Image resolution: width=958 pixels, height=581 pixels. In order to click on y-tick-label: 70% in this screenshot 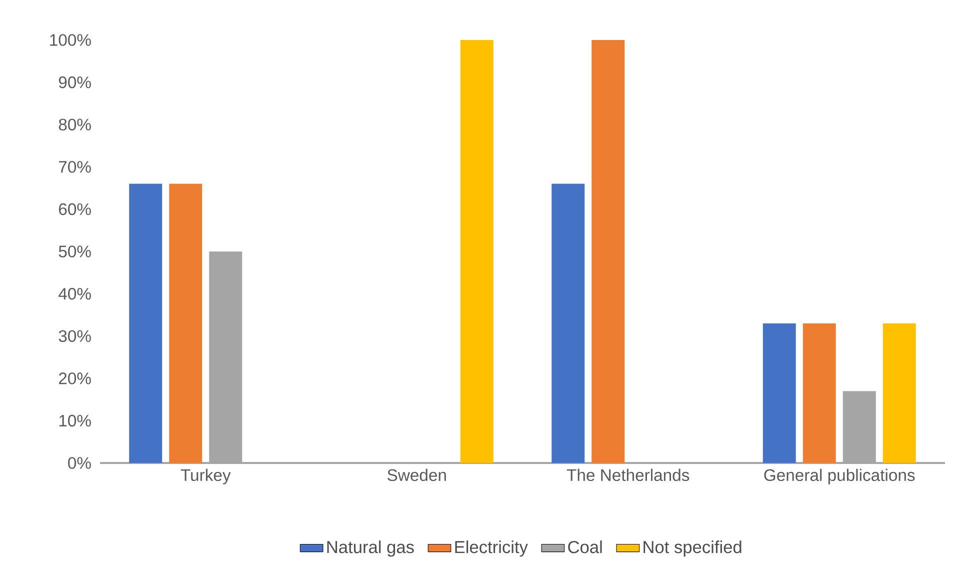, I will do `click(75, 167)`.